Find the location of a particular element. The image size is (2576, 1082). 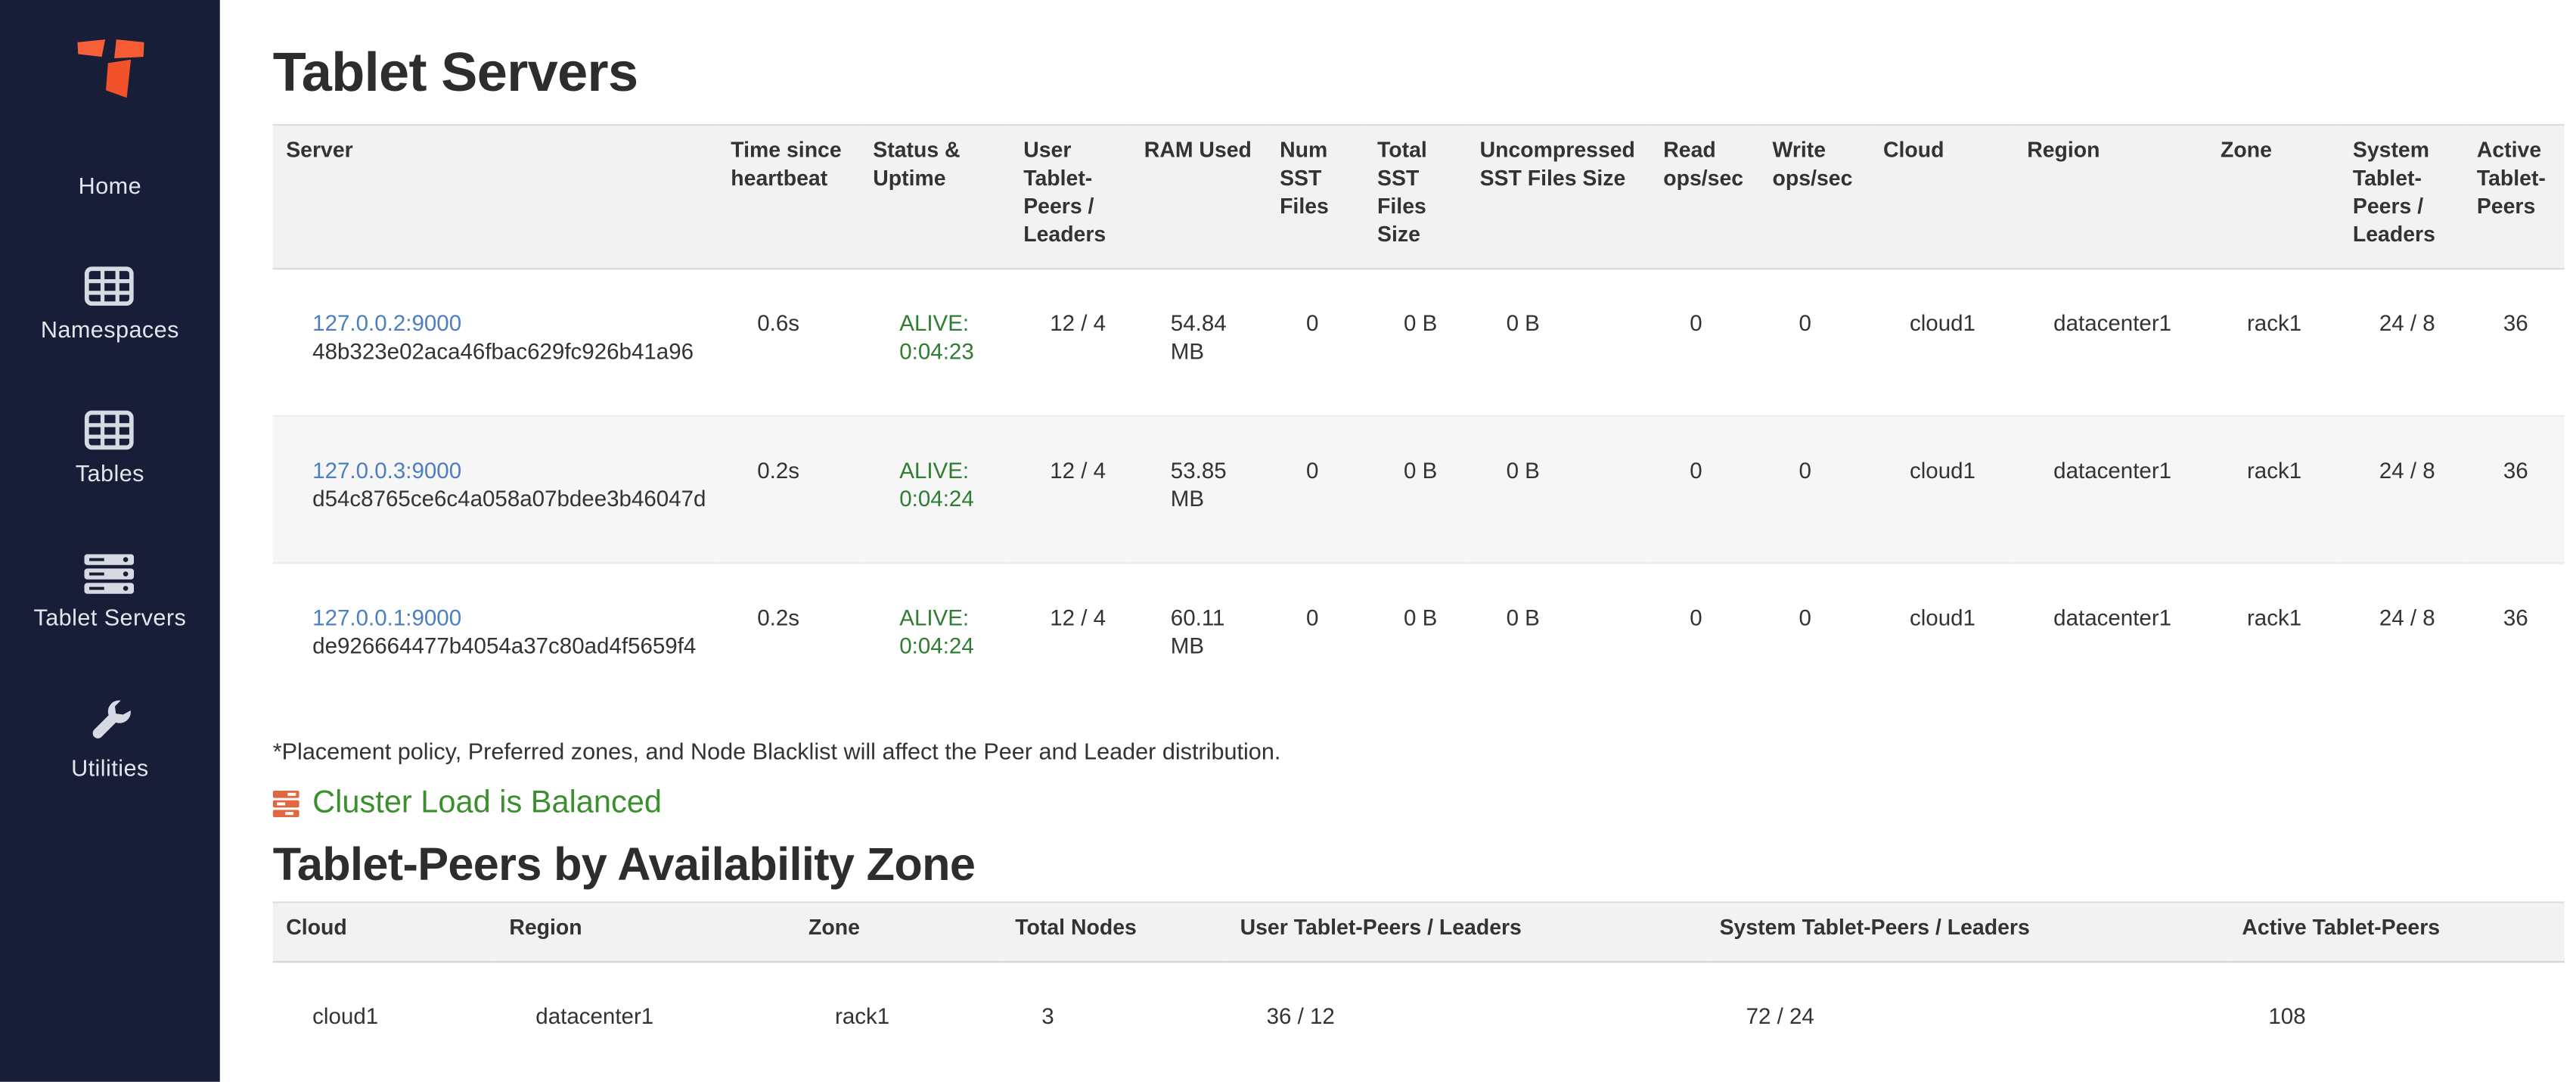

sidebar-item-tables: Tables is located at coordinates (110, 449).